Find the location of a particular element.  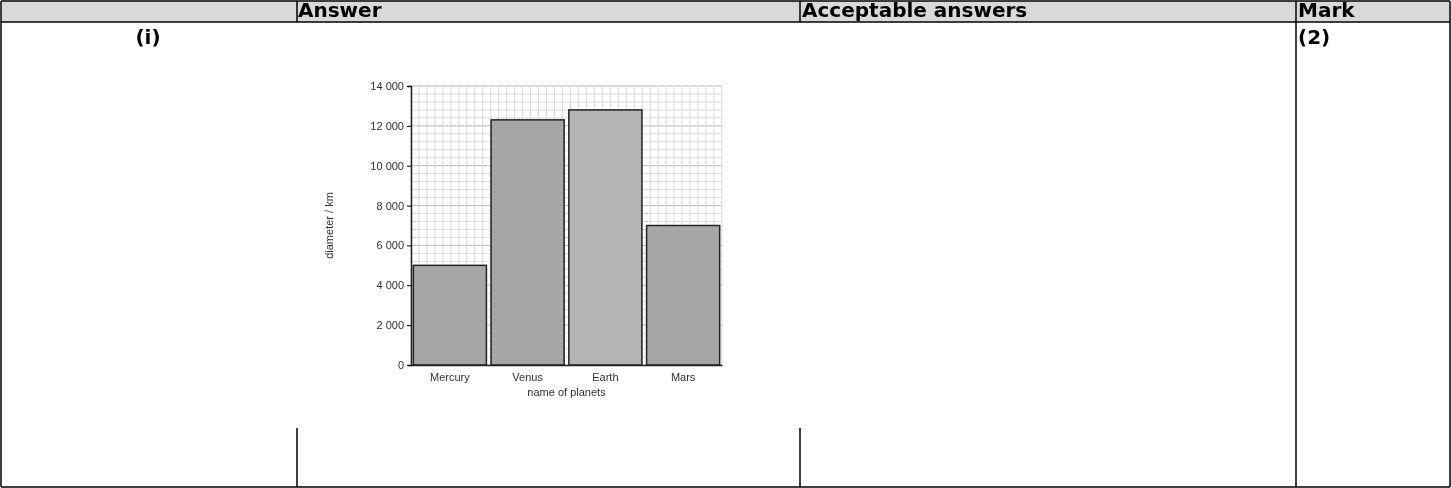

text: (2) is located at coordinates (1314, 37).